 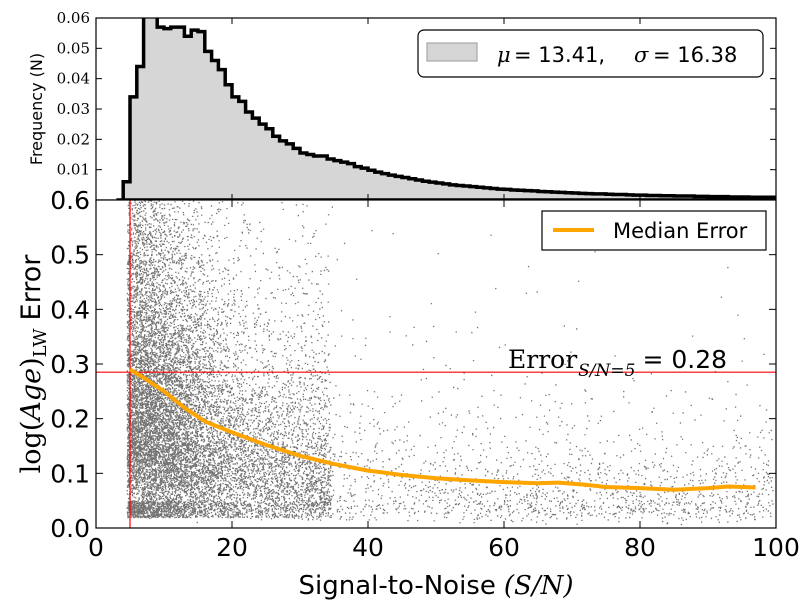 I want to click on histogram-legend-box, so click(x=590, y=53).